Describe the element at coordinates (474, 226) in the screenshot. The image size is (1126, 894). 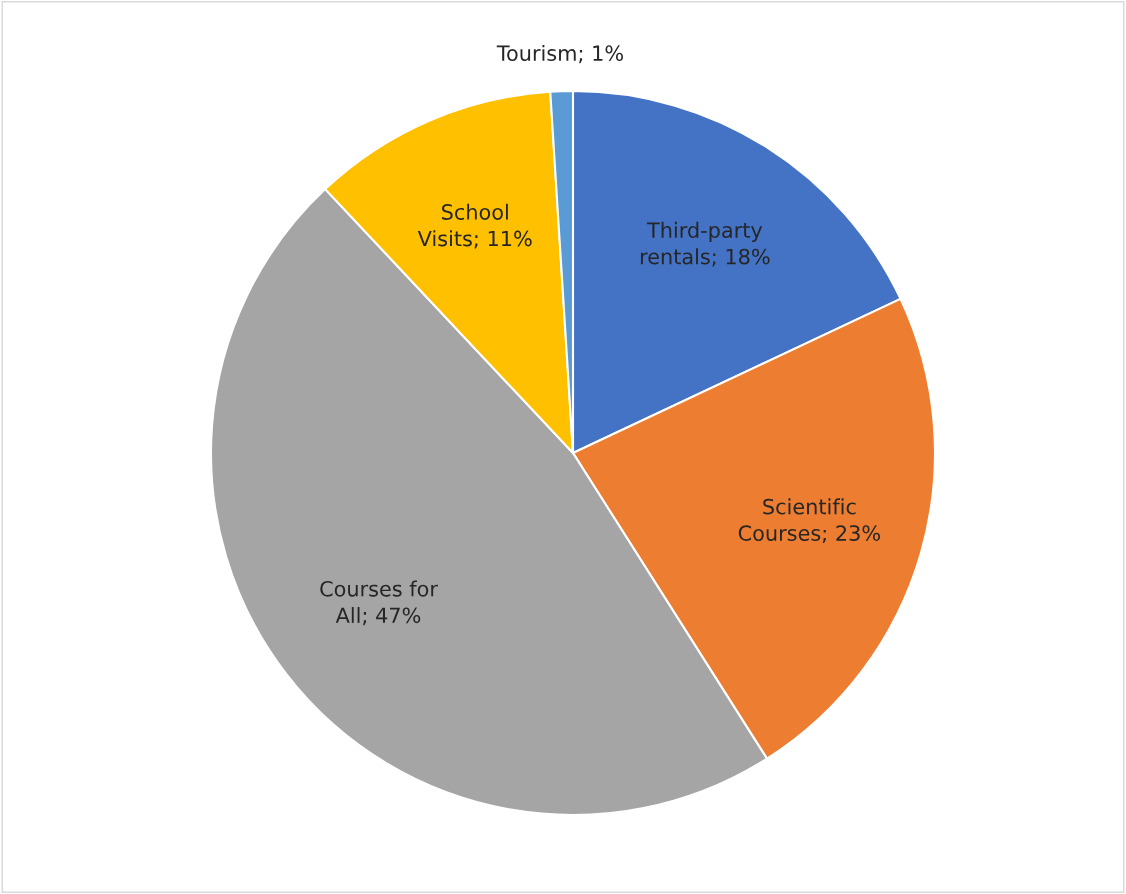
I see `slice-label: School Visits; 11%` at that location.